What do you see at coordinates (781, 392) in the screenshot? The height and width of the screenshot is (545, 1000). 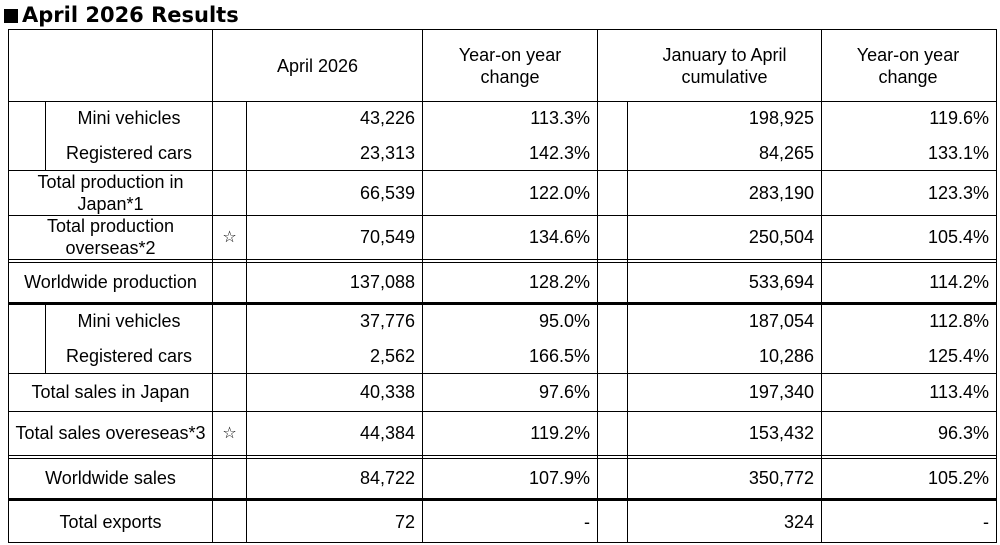 I see `cumulative-value: 197,340` at bounding box center [781, 392].